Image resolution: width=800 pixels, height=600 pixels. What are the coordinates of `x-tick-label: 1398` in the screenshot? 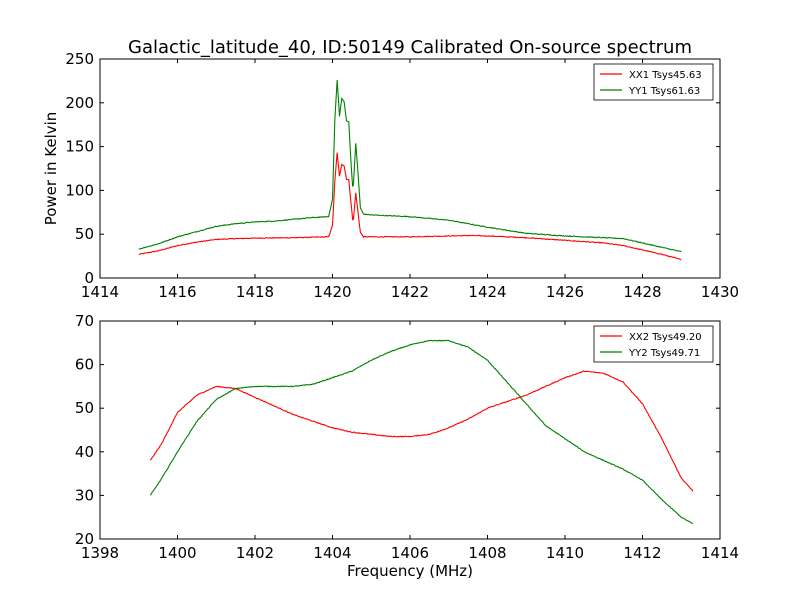 It's located at (100, 553).